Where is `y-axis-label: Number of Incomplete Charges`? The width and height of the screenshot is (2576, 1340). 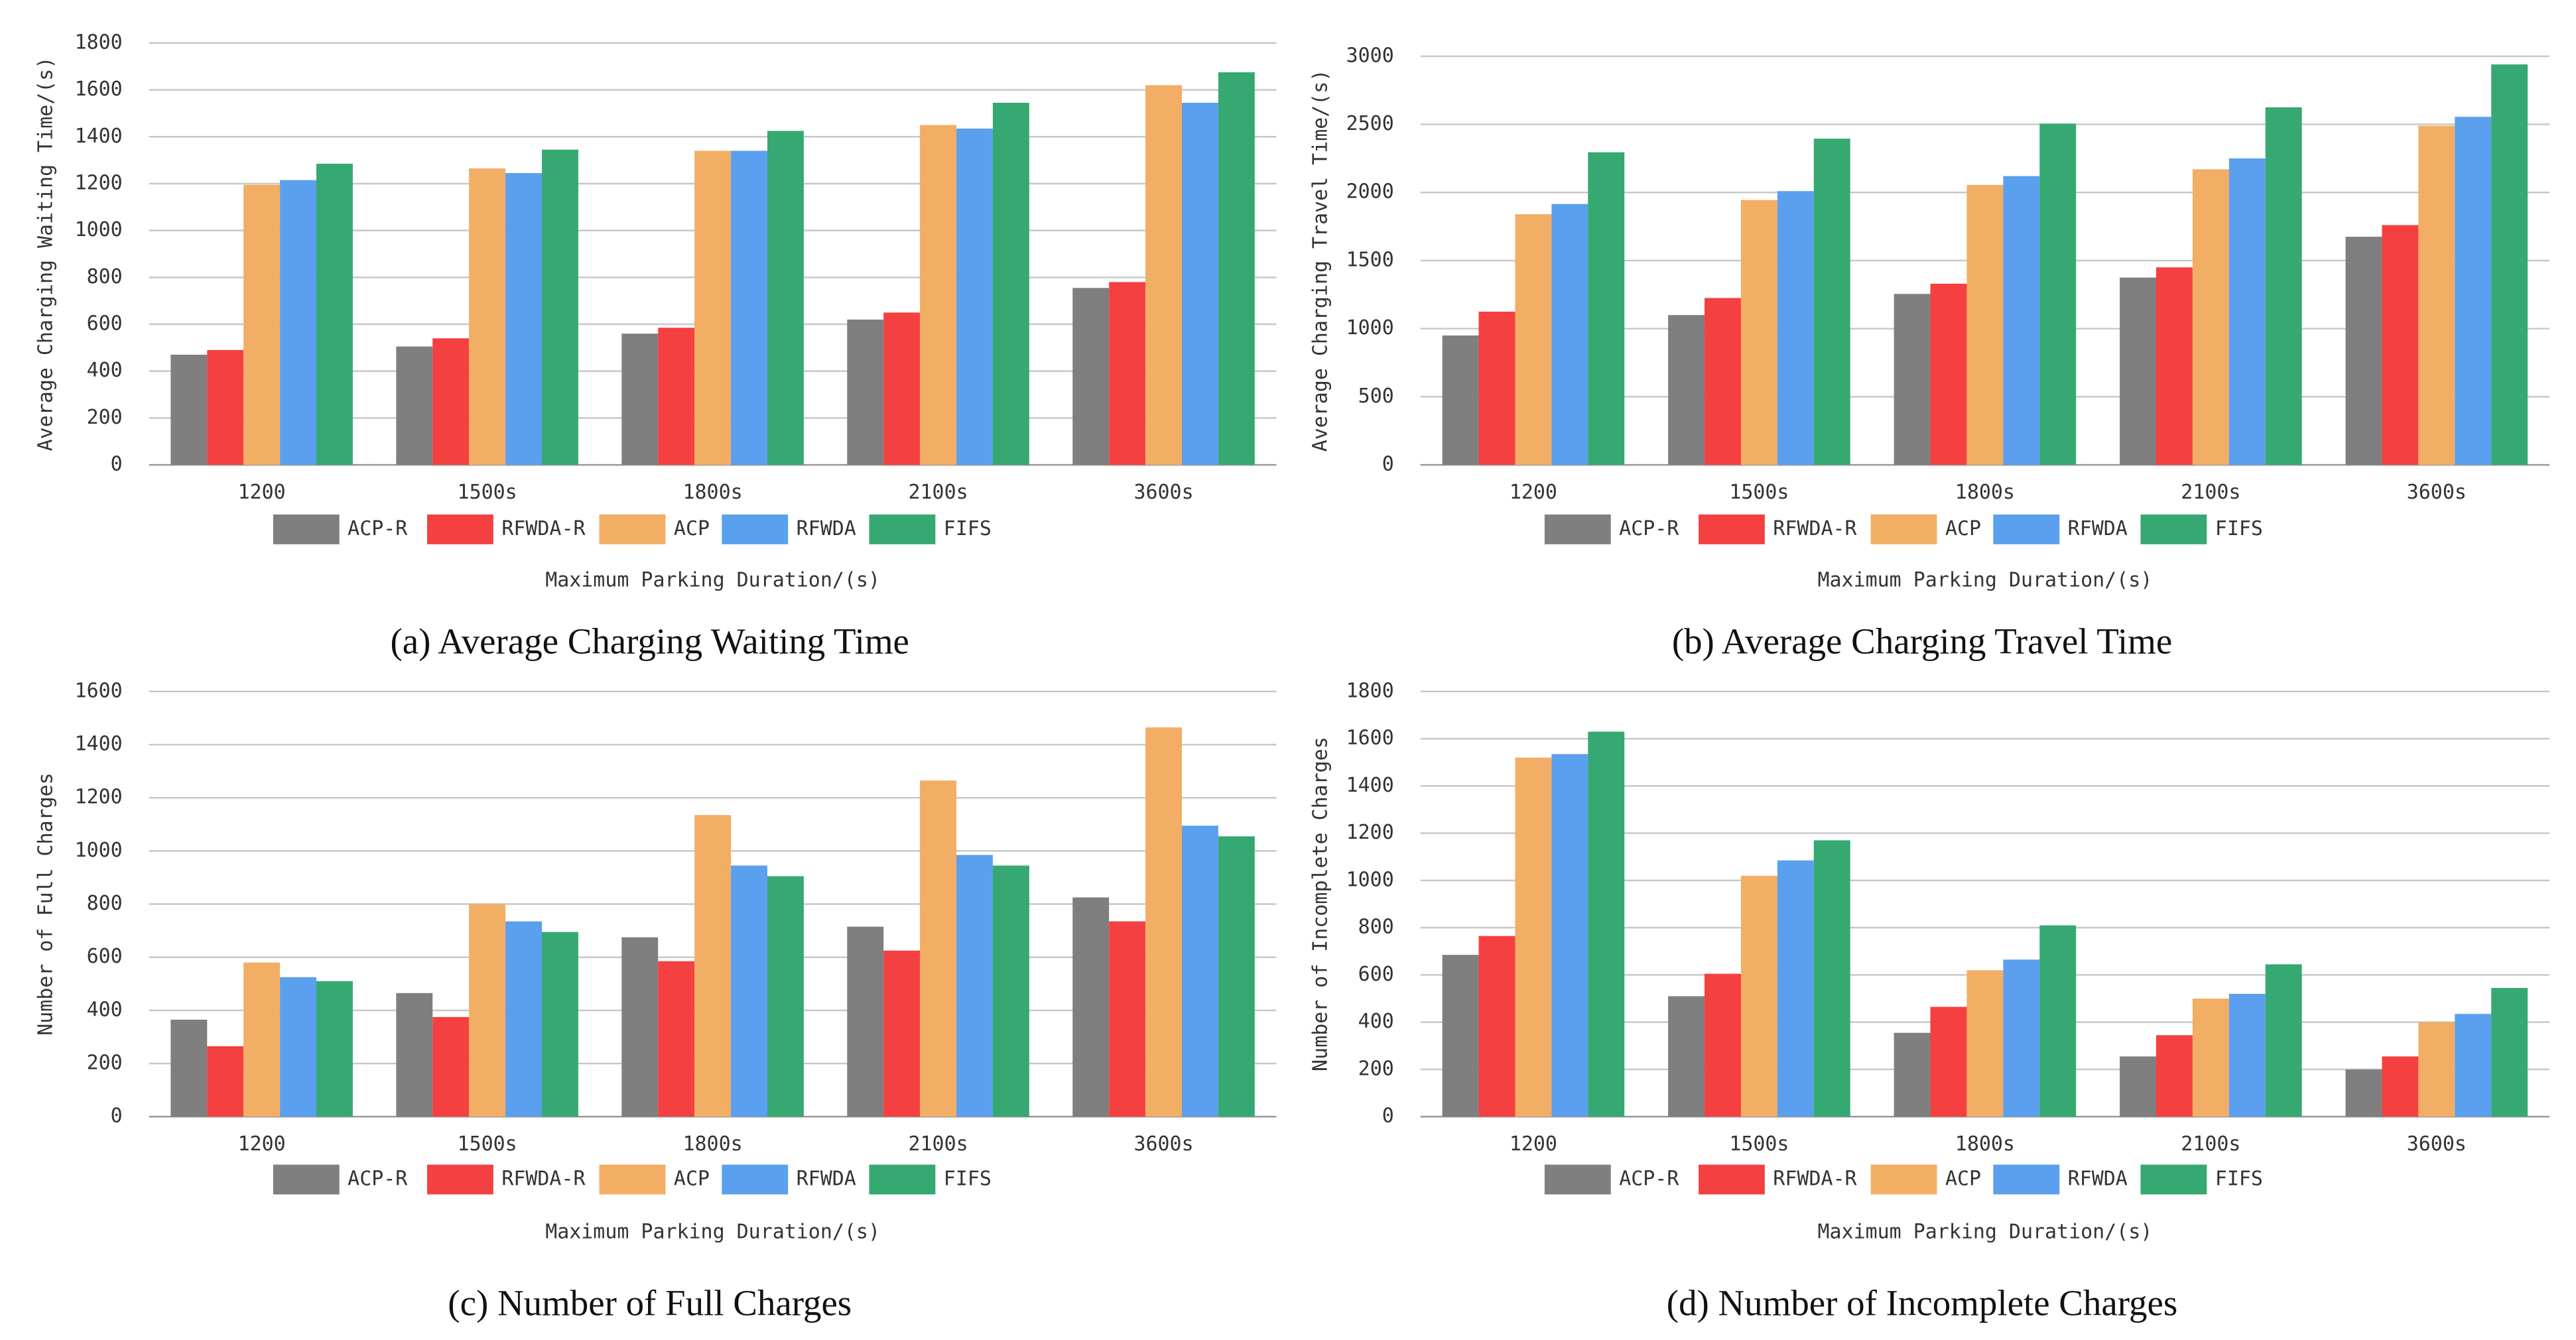 y-axis-label: Number of Incomplete Charges is located at coordinates (1321, 904).